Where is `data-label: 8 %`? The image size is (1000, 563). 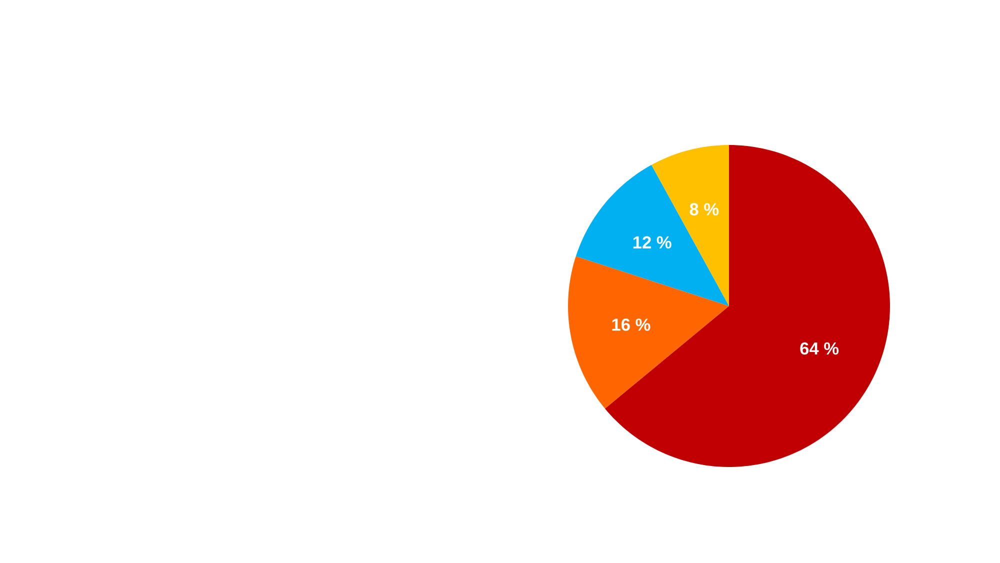
data-label: 8 % is located at coordinates (704, 209).